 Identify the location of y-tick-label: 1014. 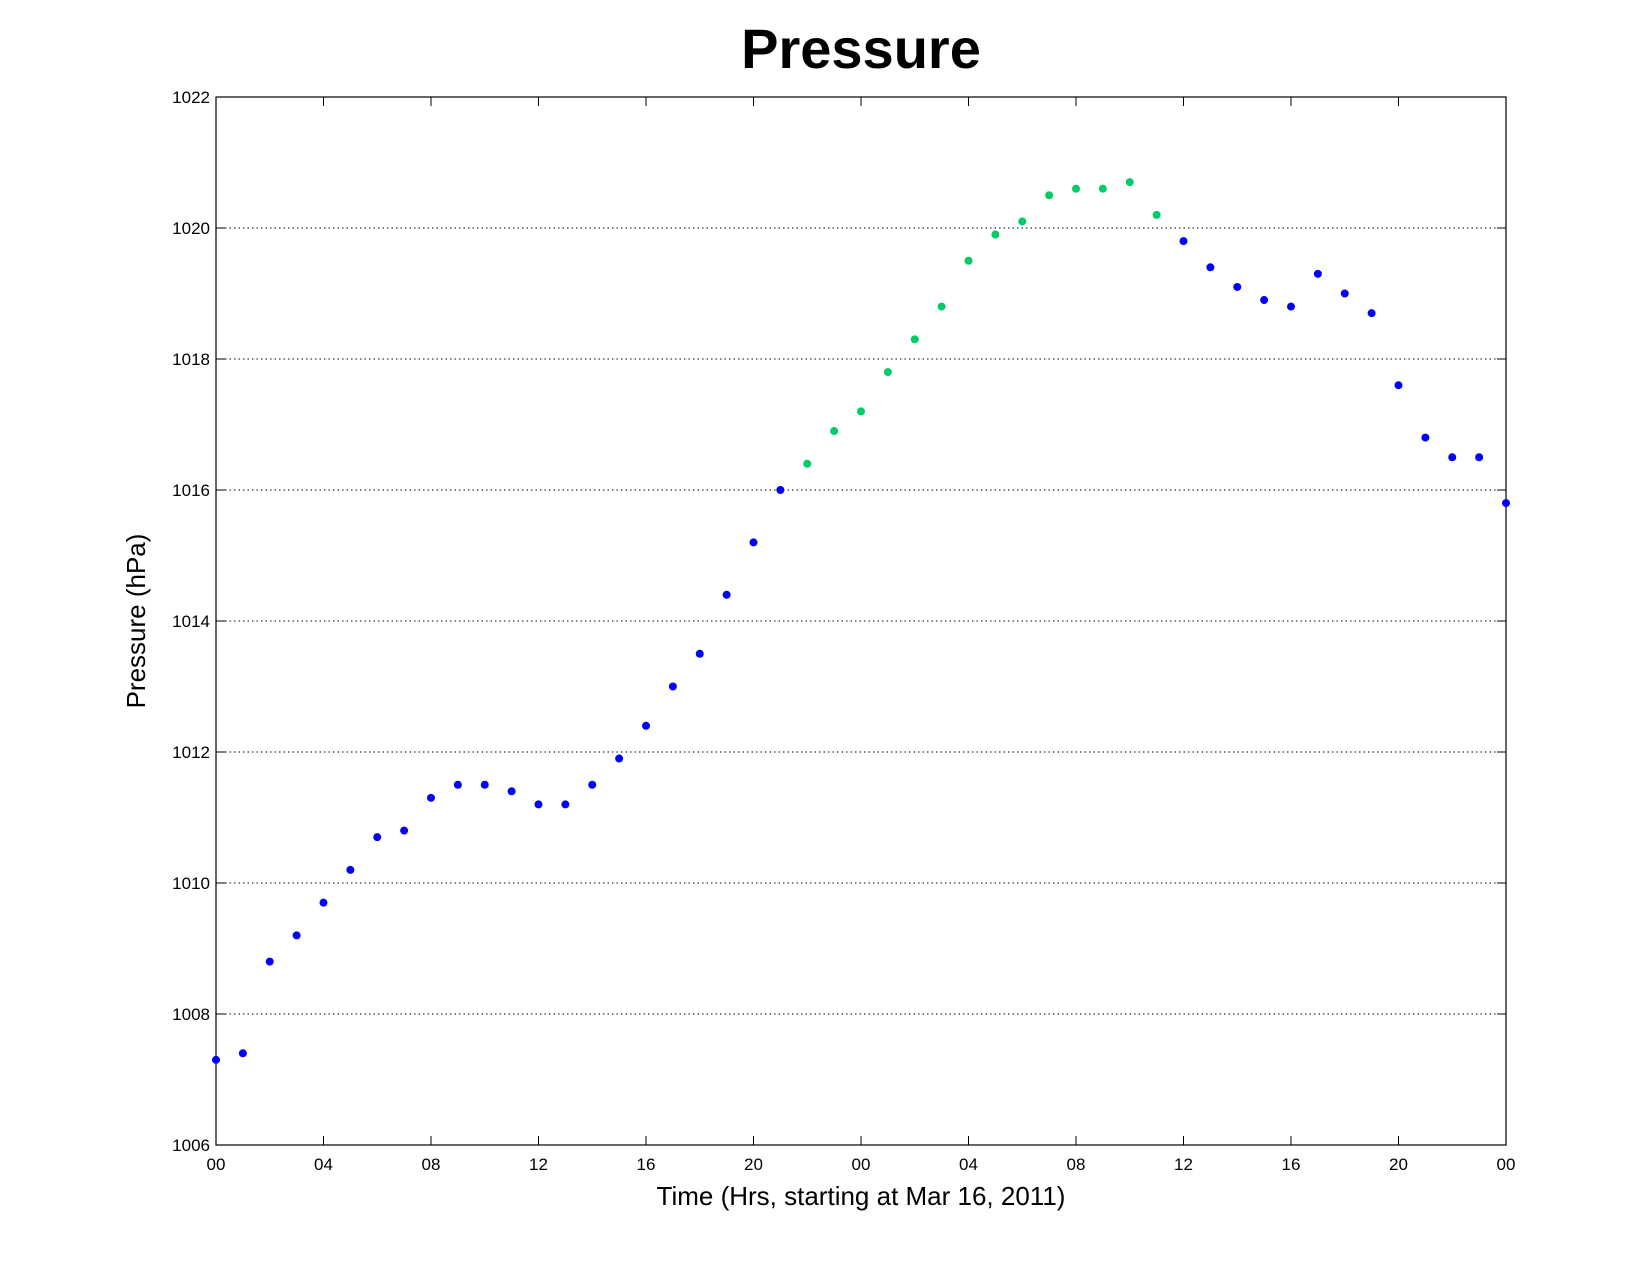
(191, 621).